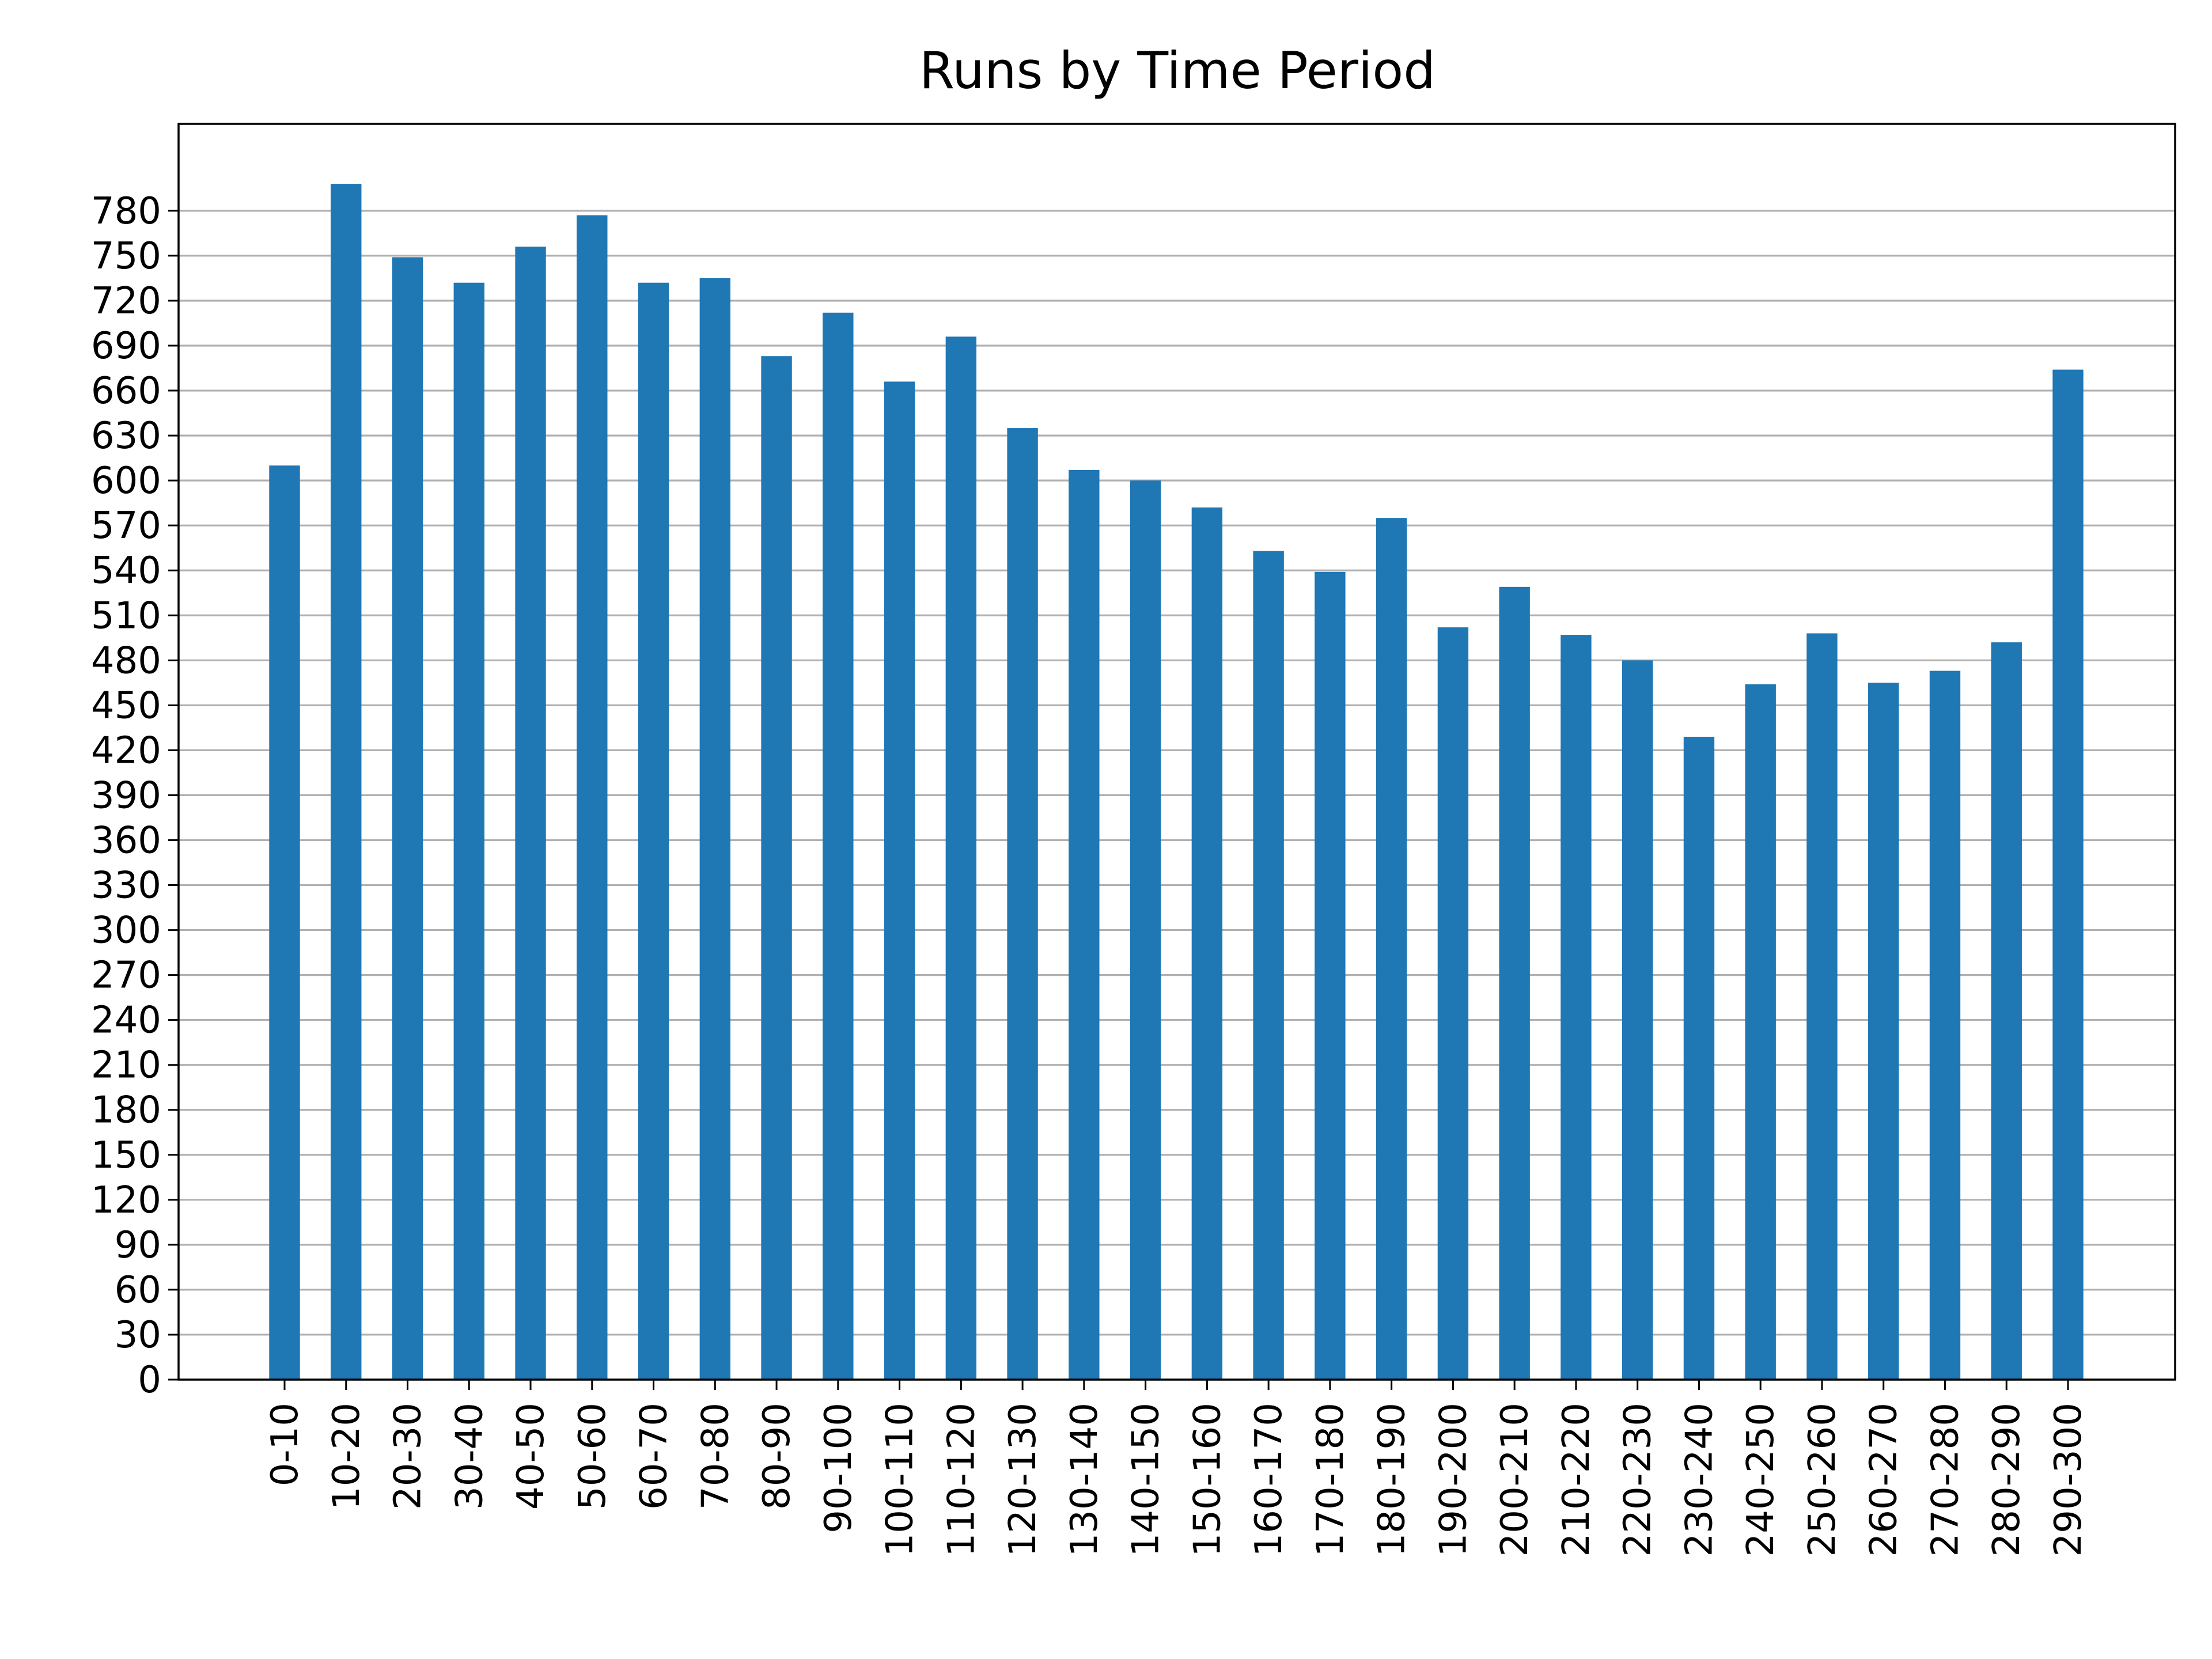 The width and height of the screenshot is (2212, 1659). Describe the element at coordinates (838, 1468) in the screenshot. I see `x-tick-label: 90-100` at that location.